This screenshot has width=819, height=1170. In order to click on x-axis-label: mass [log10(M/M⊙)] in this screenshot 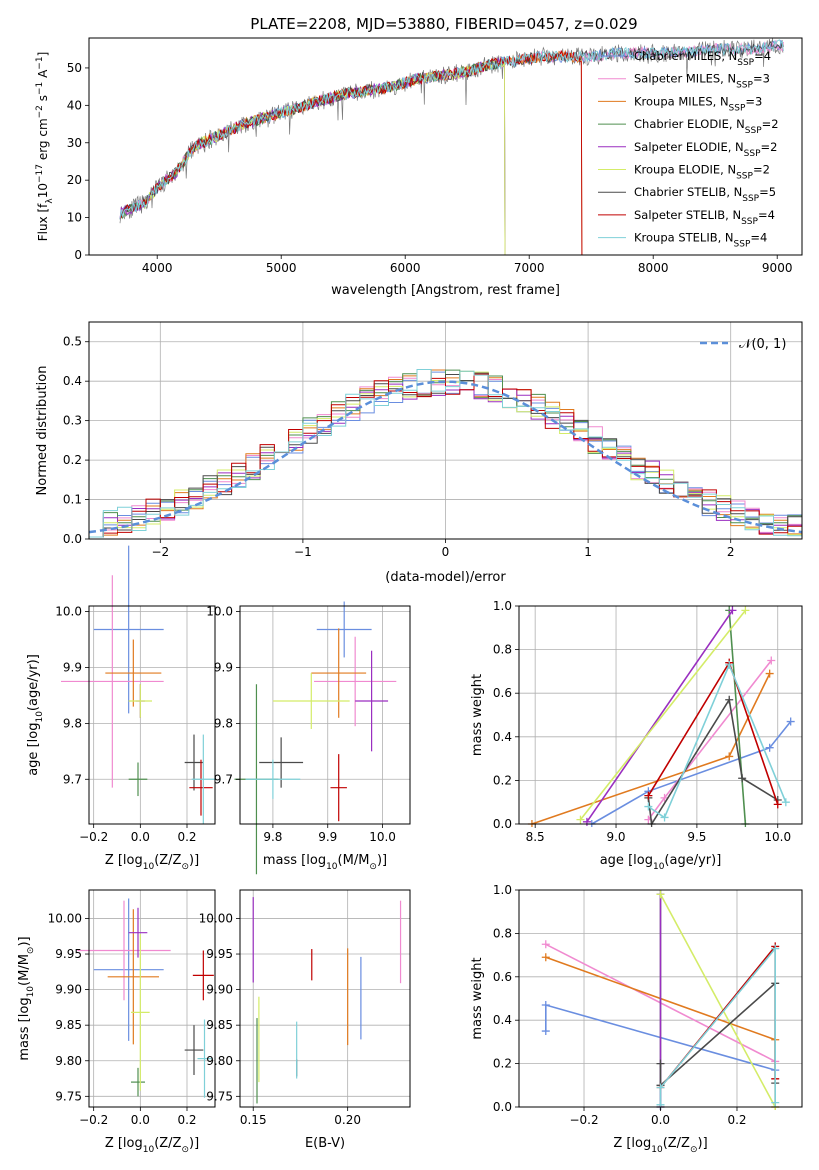, I will do `click(325, 862)`.